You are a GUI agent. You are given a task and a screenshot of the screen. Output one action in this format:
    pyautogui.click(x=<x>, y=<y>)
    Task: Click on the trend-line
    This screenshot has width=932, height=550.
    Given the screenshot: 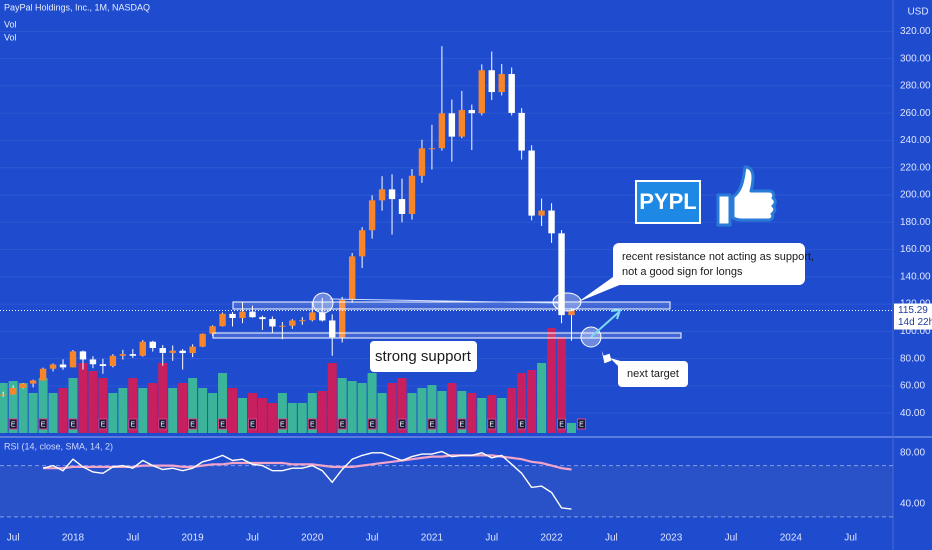 What is the action you would take?
    pyautogui.click(x=445, y=301)
    